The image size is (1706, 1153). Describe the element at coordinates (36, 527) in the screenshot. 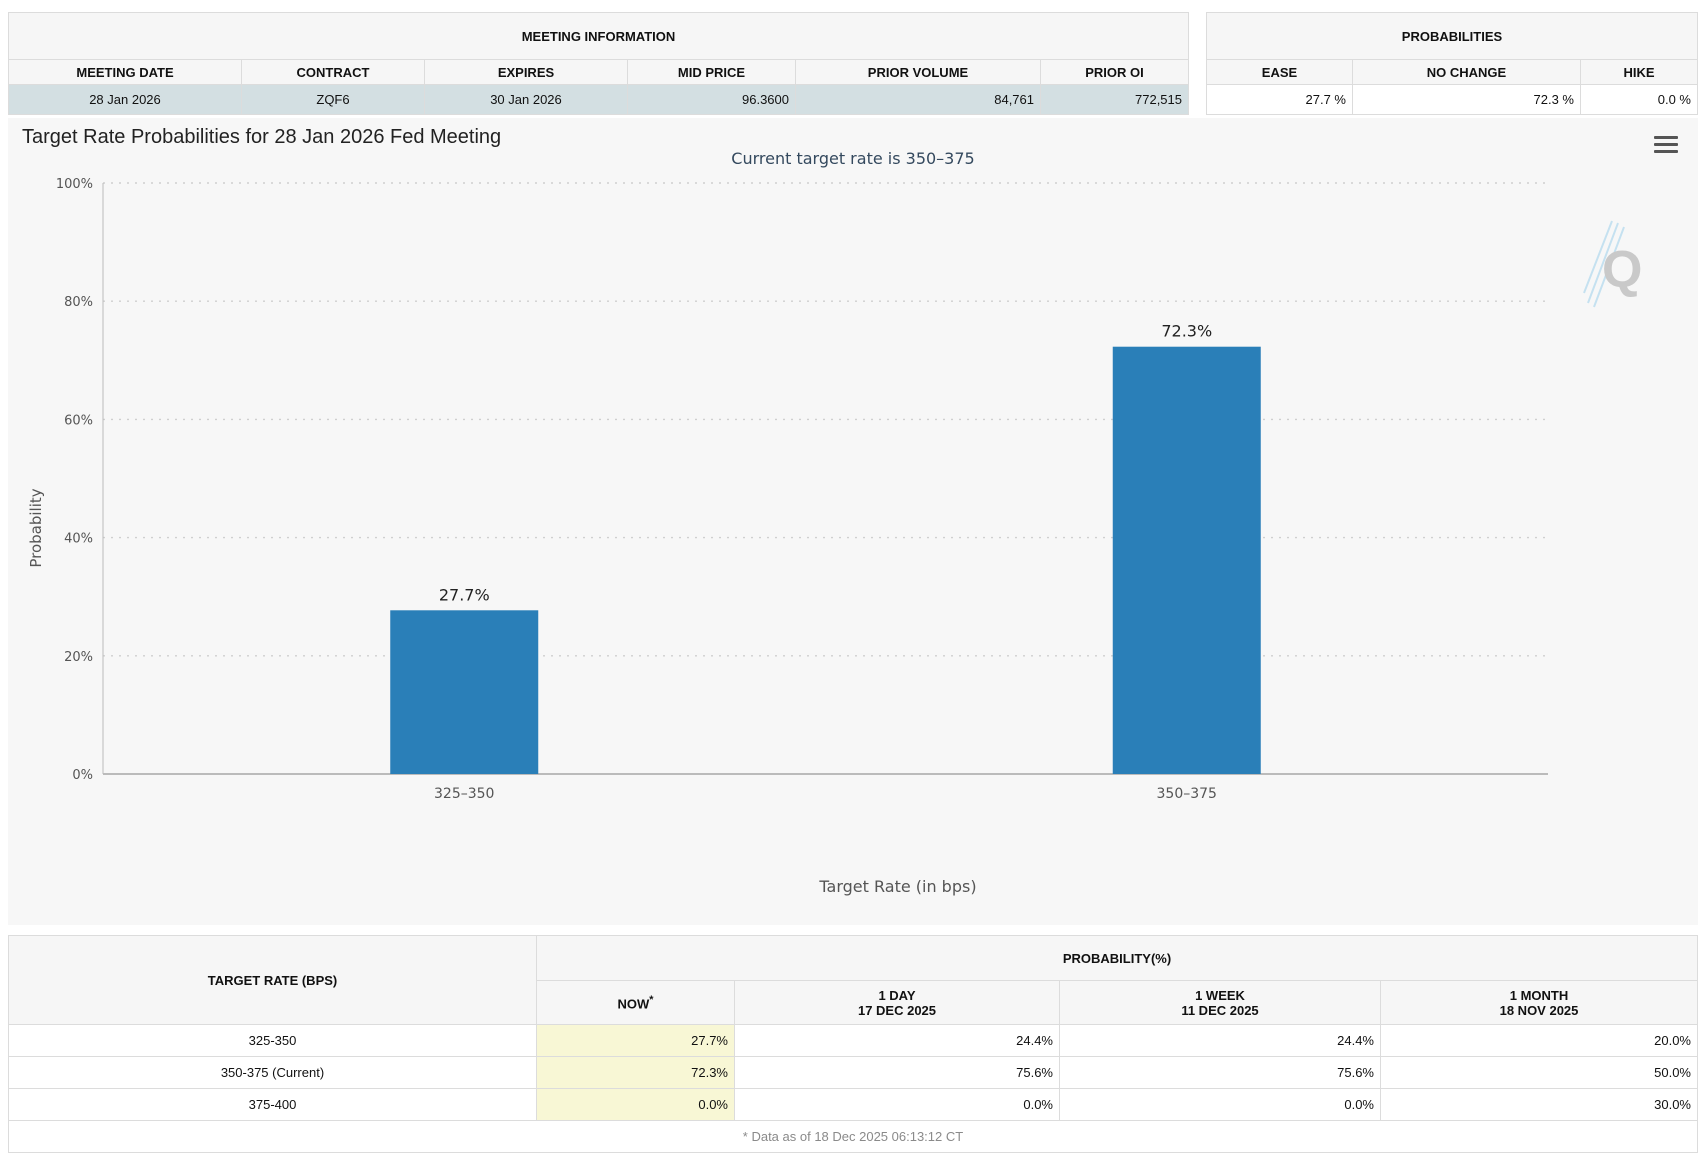

I see `y-axis-title: Probability` at that location.